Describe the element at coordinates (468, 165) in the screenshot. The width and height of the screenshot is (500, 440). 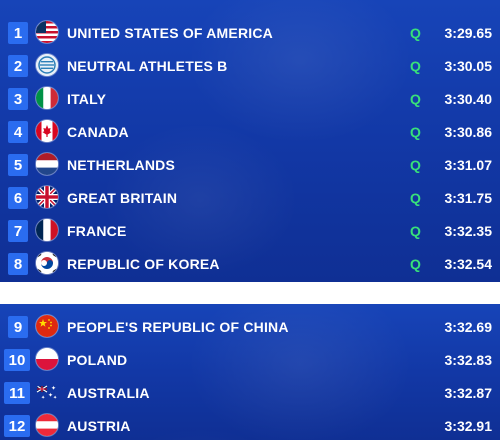
I see `finish-time: 3:31.07` at that location.